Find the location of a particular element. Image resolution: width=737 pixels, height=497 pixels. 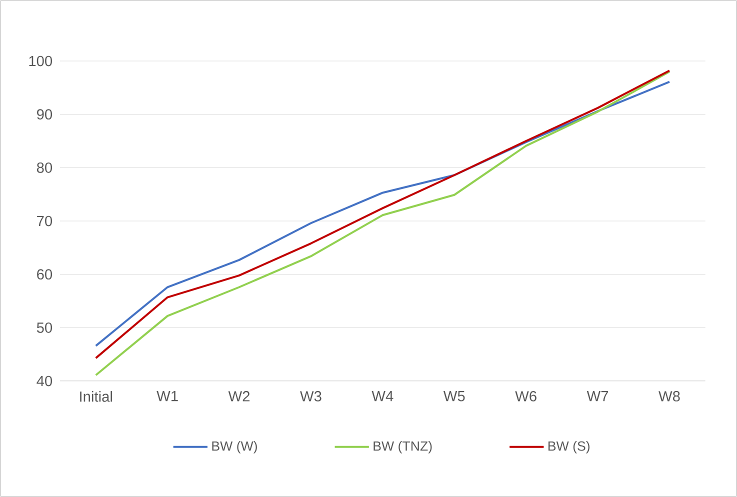

y-tick-label: 80 is located at coordinates (44, 167).